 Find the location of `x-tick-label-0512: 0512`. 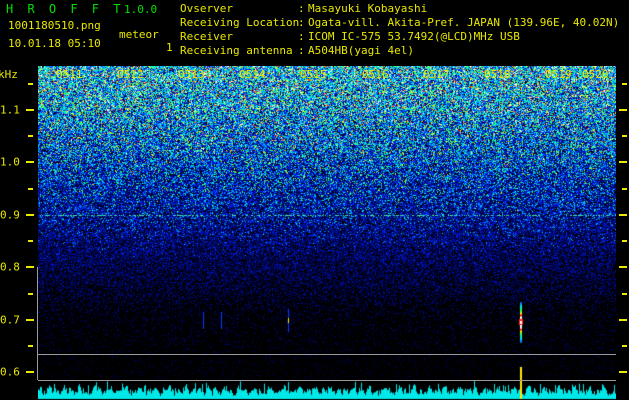

x-tick-label-0512: 0512 is located at coordinates (130, 74).